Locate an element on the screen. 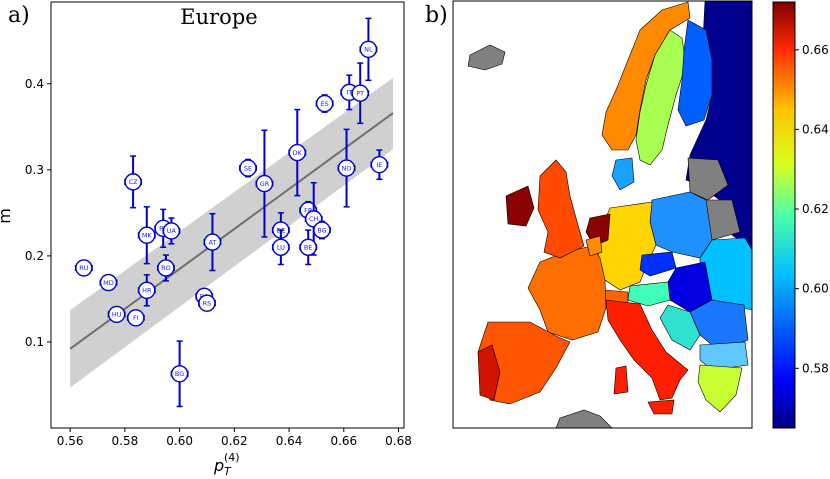  region-sicily is located at coordinates (661, 407).